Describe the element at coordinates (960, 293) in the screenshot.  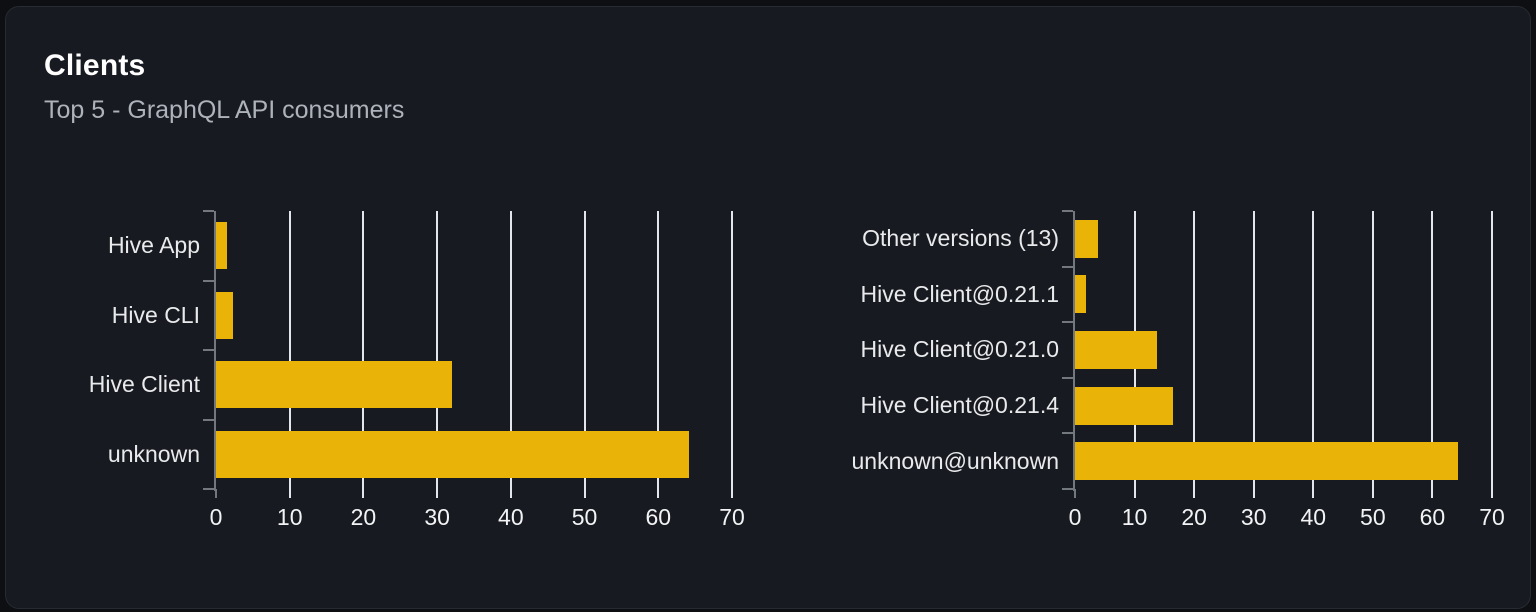
I see `category-label: Hive Client@0.21.1` at that location.